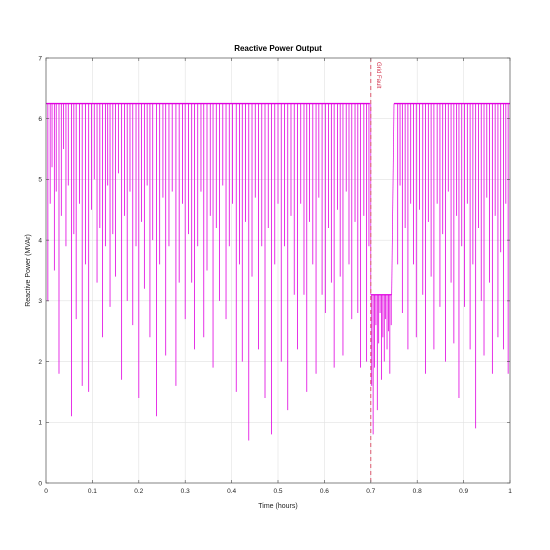 This screenshot has height=550, width=550. I want to click on y-tick-label: 3, so click(40, 301).